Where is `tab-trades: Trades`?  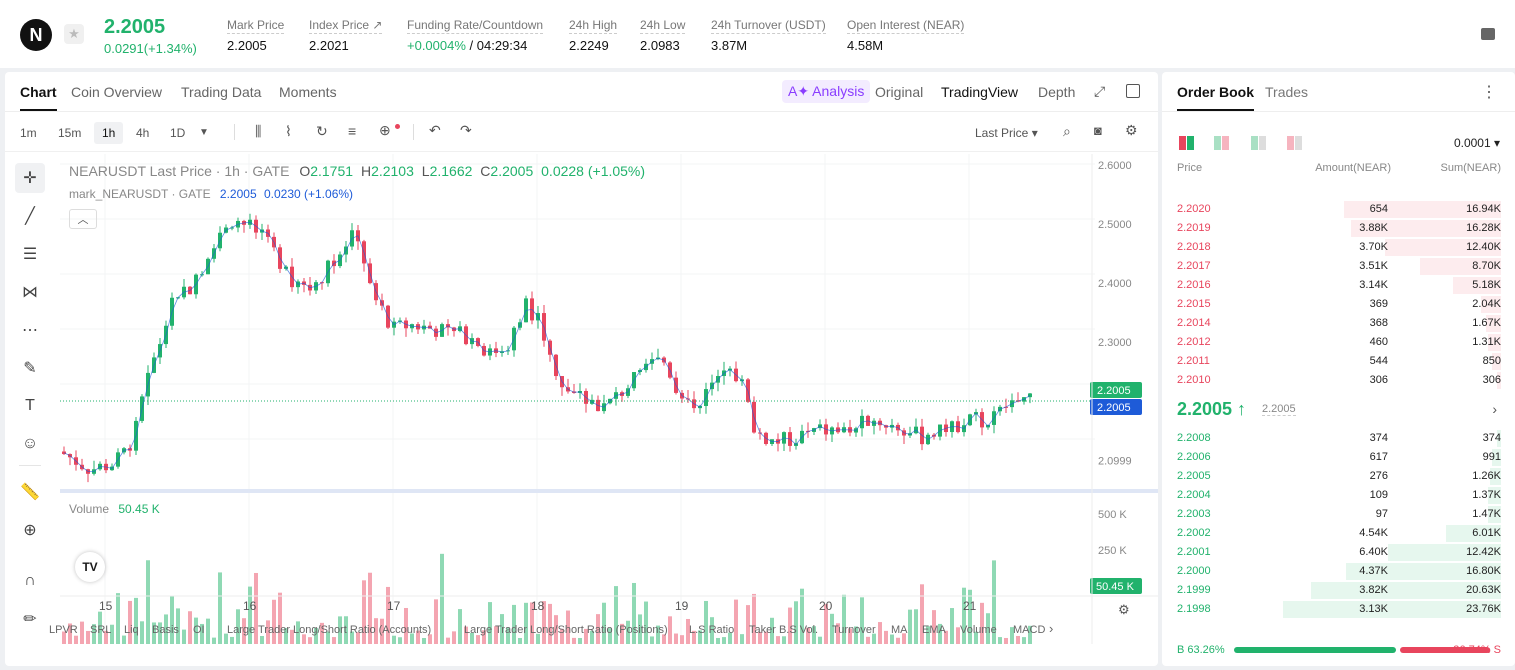
tab-trades: Trades is located at coordinates (1287, 92).